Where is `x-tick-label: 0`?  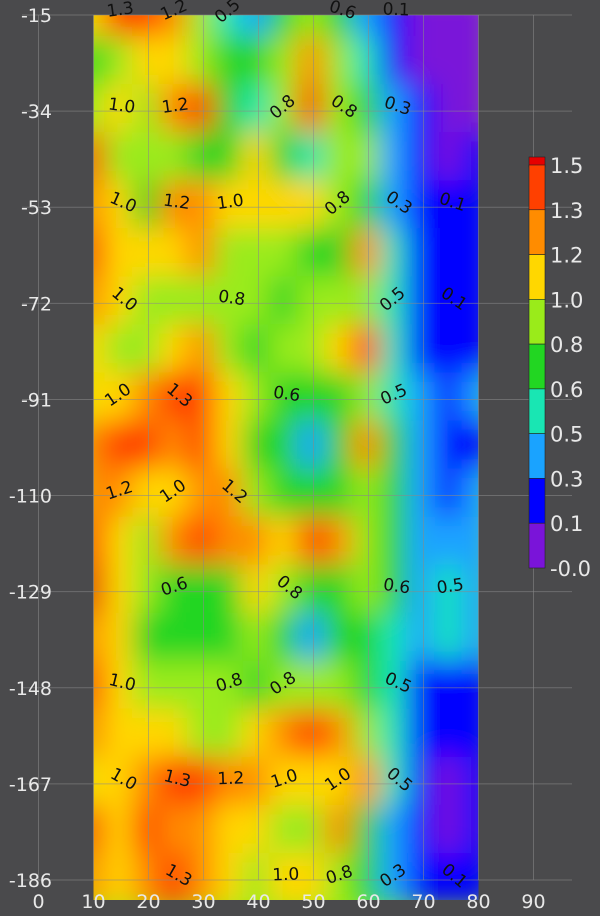
x-tick-label: 0 is located at coordinates (38, 902).